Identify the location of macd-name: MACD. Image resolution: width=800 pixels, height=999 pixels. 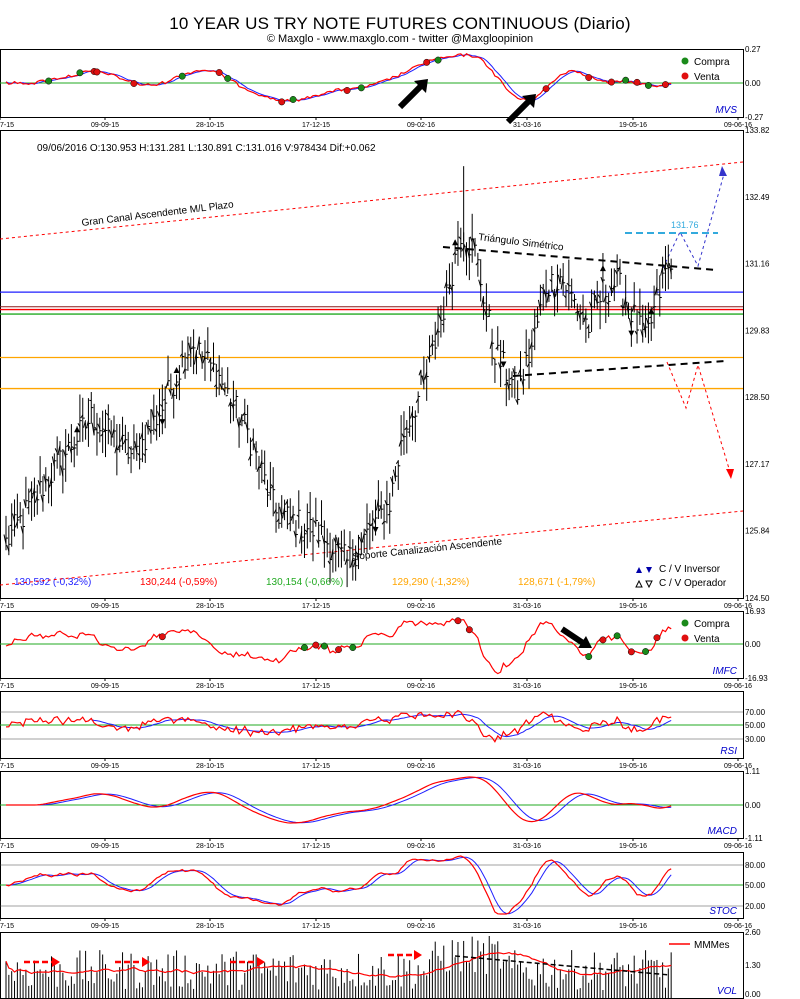
(722, 831).